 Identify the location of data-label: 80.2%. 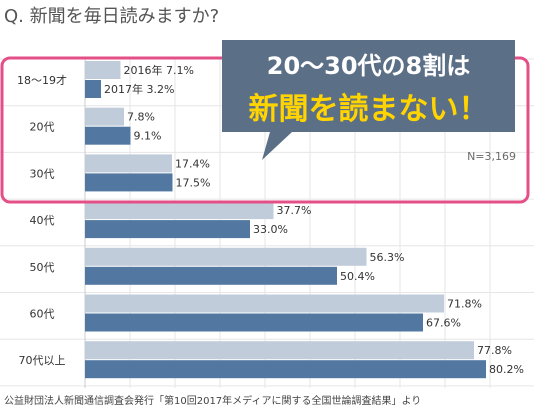
(506, 369).